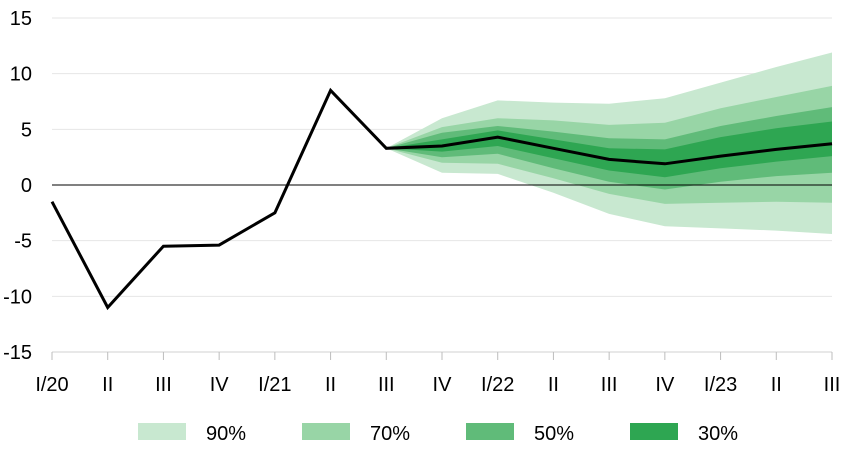 This screenshot has height=456, width=850. Describe the element at coordinates (17, 353) in the screenshot. I see `y-tick-label: -15` at that location.